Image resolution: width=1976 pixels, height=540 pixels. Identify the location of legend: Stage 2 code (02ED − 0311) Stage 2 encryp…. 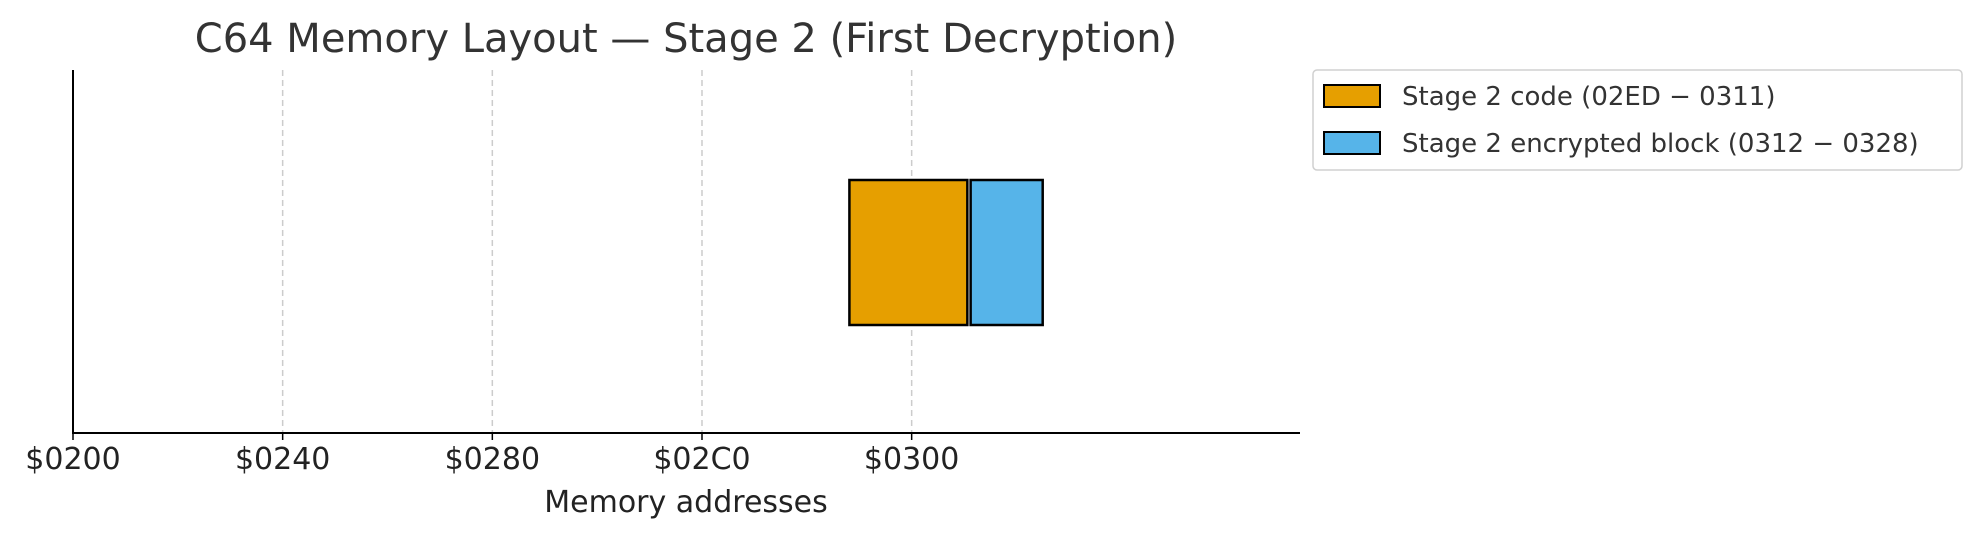
(1637, 120).